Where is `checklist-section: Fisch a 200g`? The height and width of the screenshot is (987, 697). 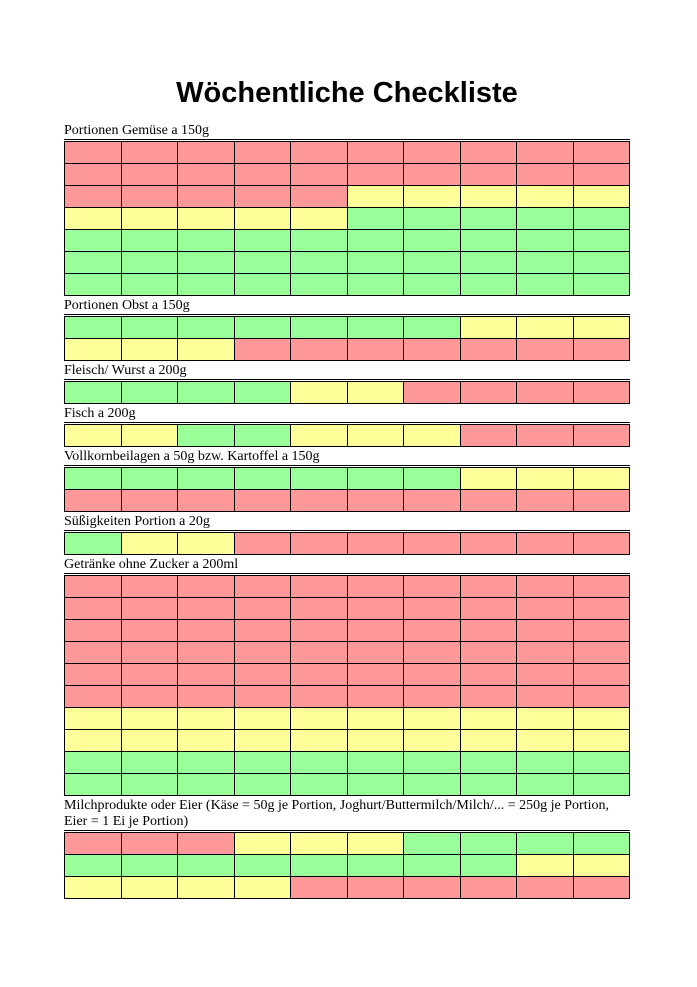 checklist-section: Fisch a 200g is located at coordinates (347, 426).